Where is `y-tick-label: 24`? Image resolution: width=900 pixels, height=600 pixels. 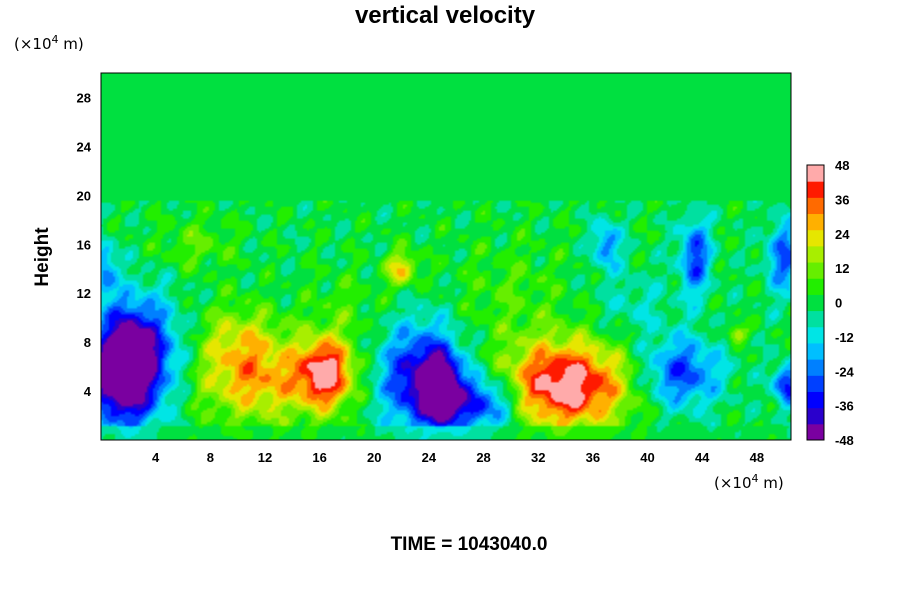
y-tick-label: 24 is located at coordinates (84, 146).